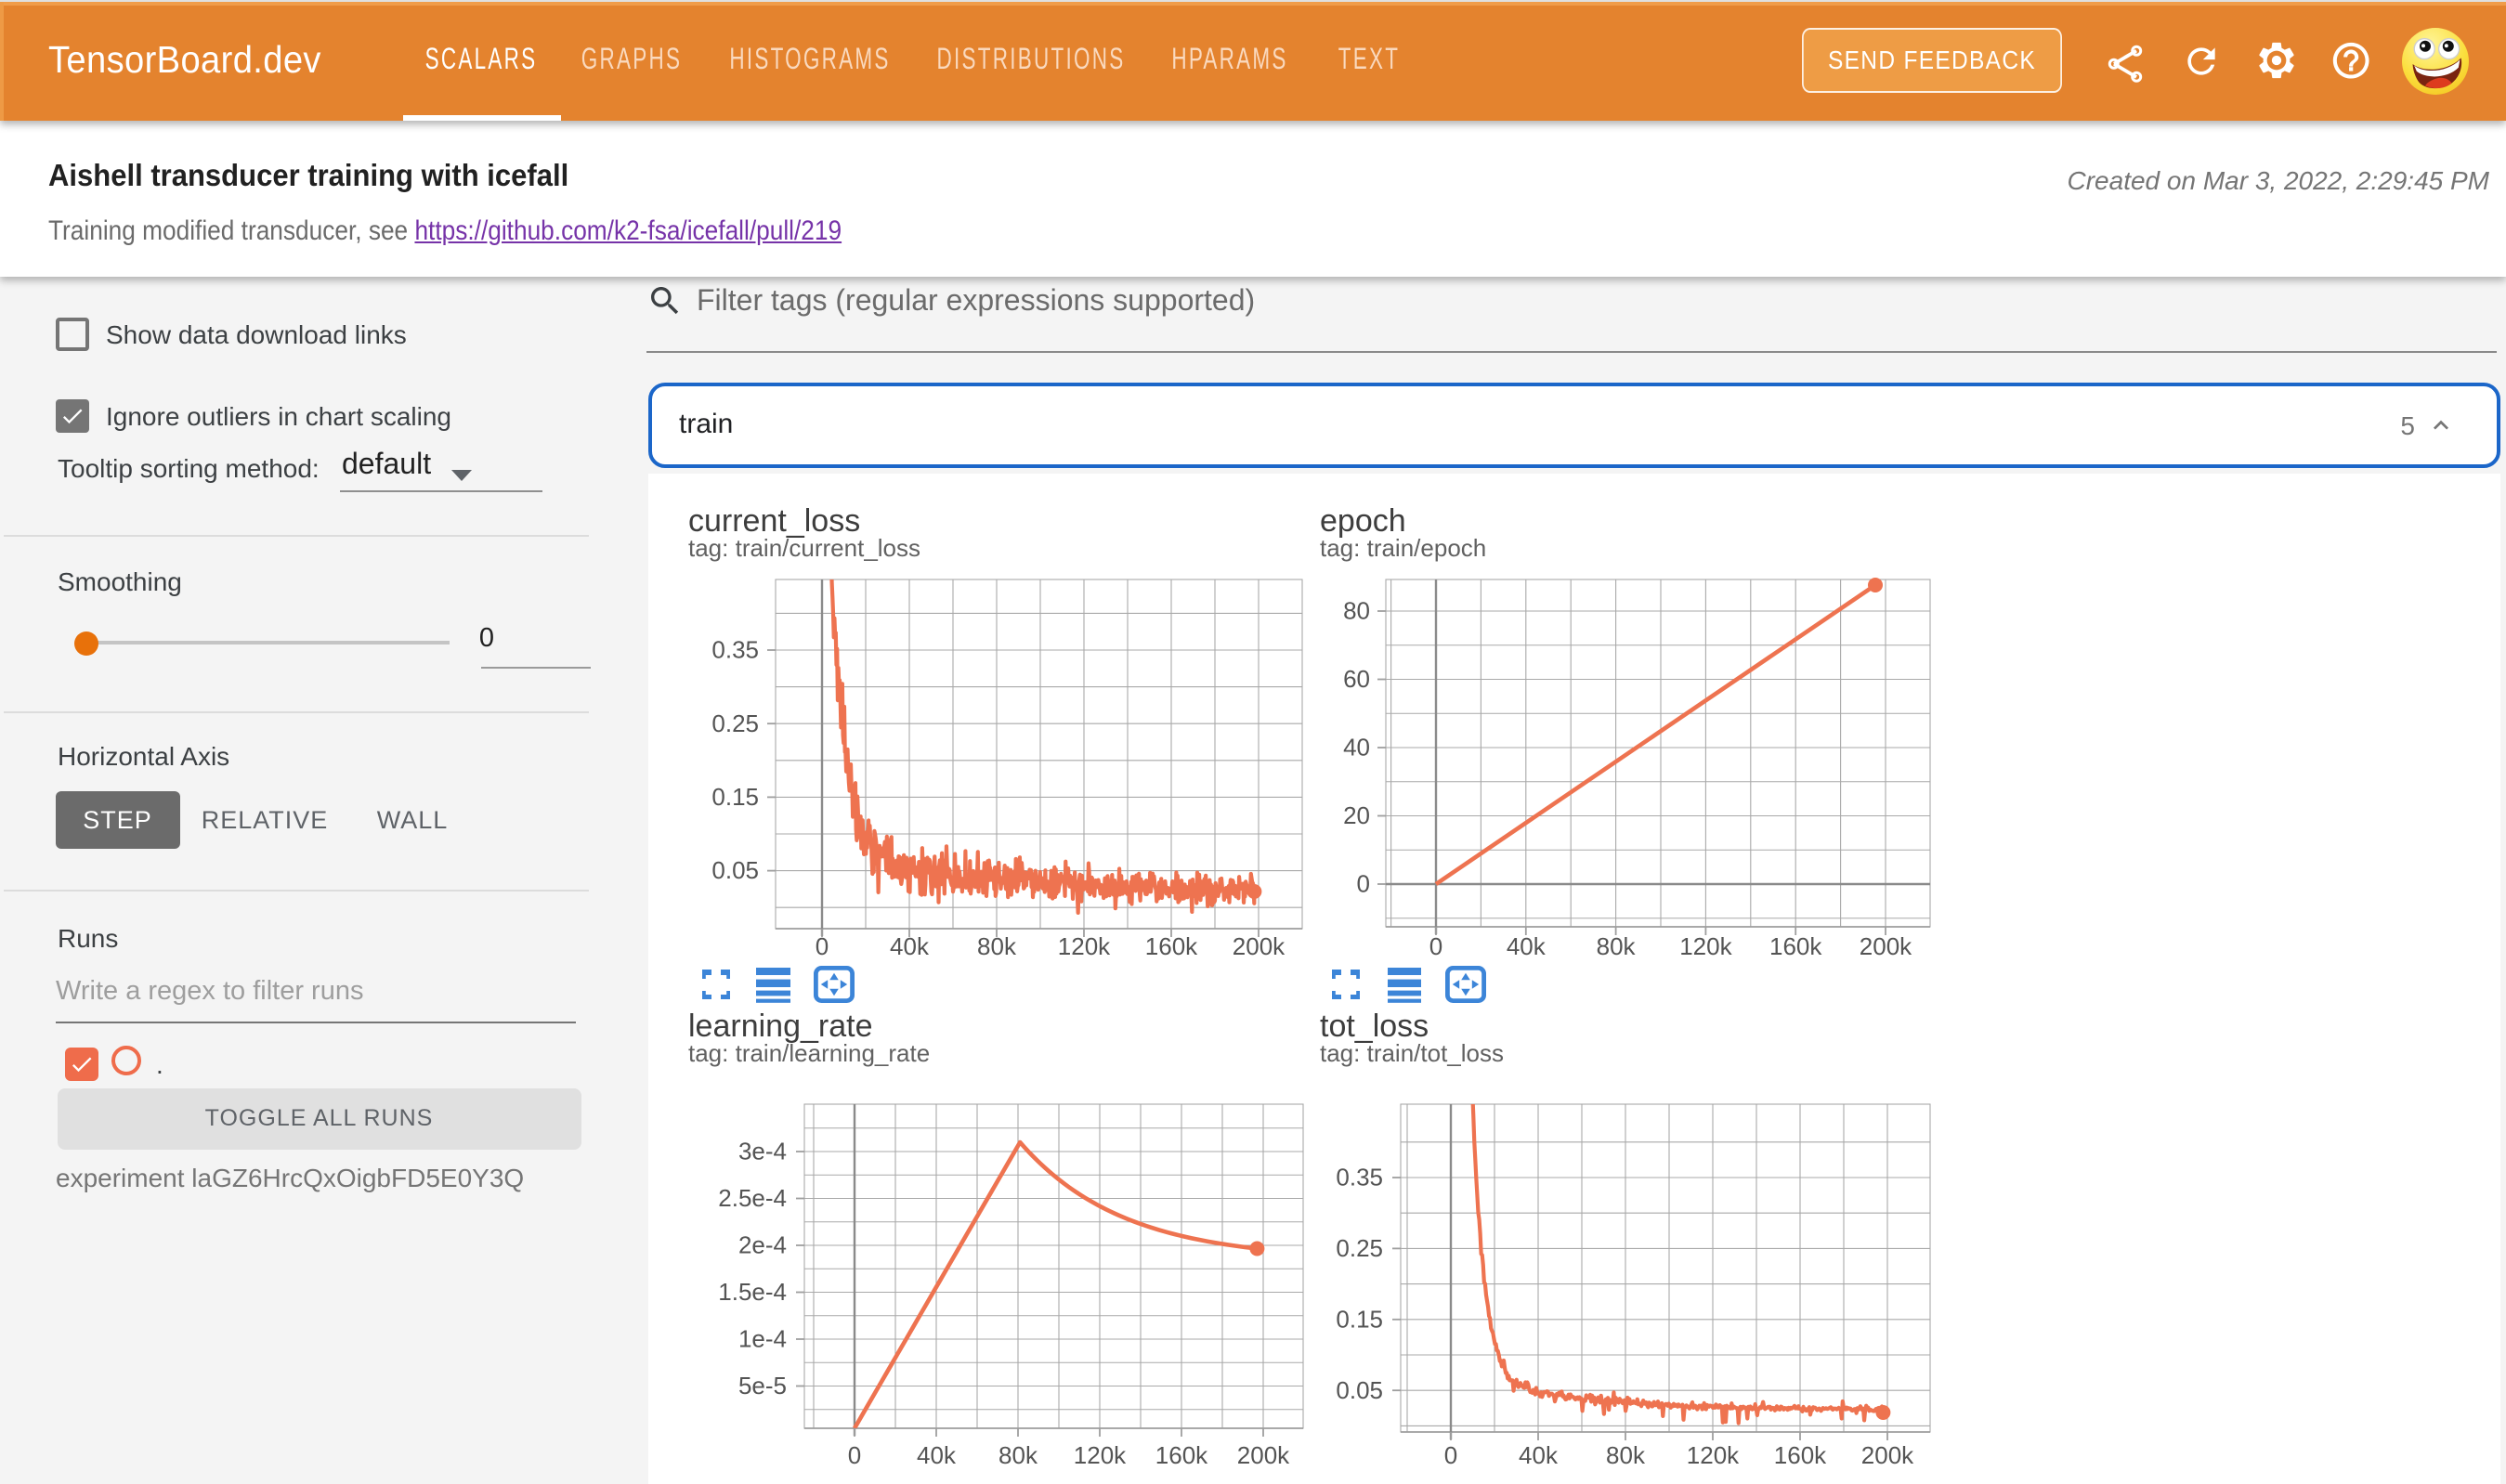  Describe the element at coordinates (1356, 748) in the screenshot. I see `svg-text: 40` at that location.